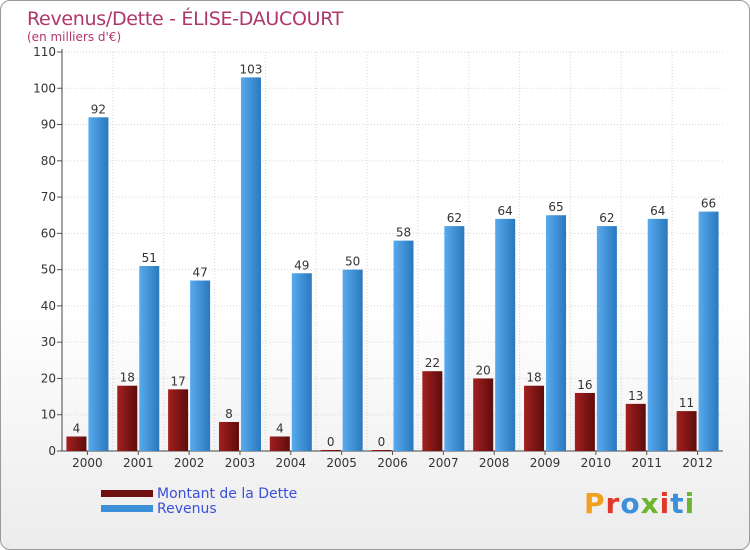  I want to click on logo-letter: r, so click(613, 503).